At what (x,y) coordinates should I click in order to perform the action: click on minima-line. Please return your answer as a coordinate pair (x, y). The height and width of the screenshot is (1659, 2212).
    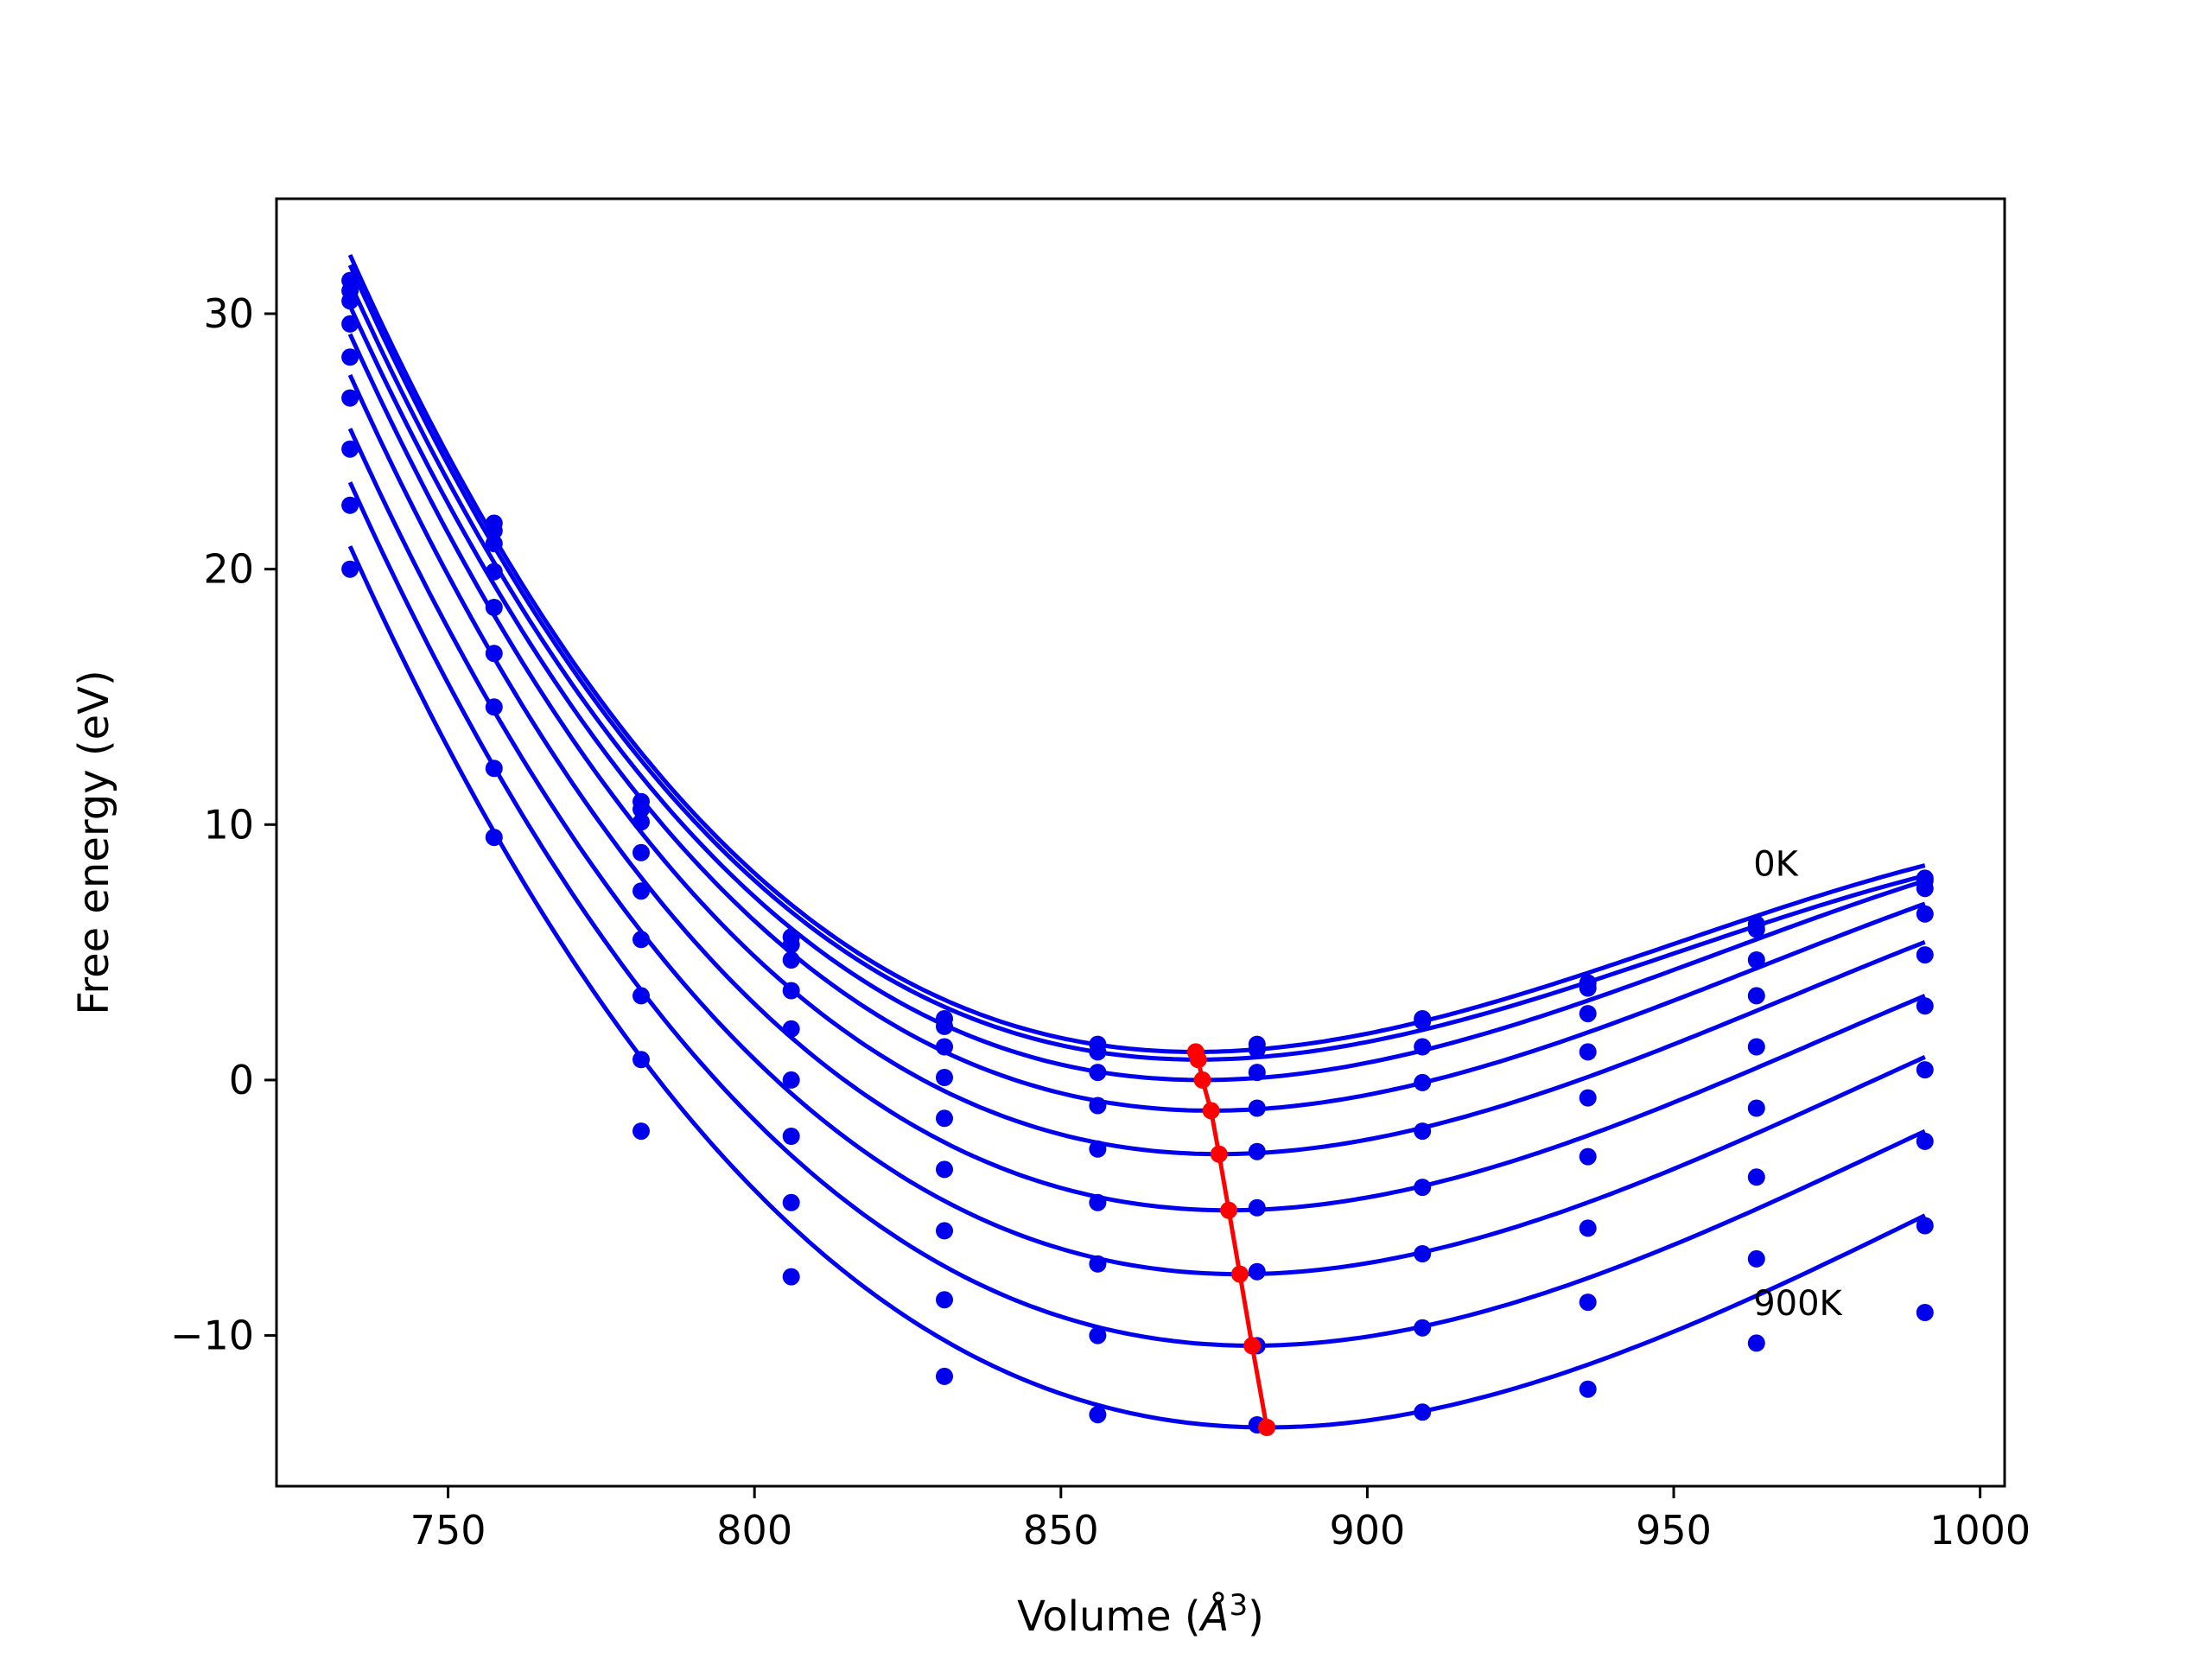
    Looking at the image, I should click on (1231, 1239).